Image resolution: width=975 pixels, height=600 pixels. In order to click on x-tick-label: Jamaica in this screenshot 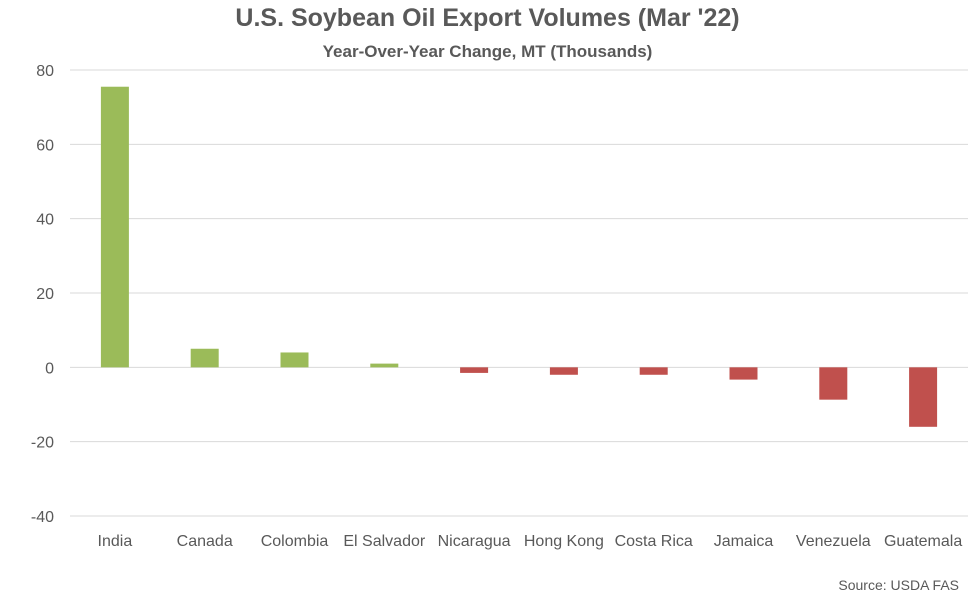, I will do `click(744, 541)`.